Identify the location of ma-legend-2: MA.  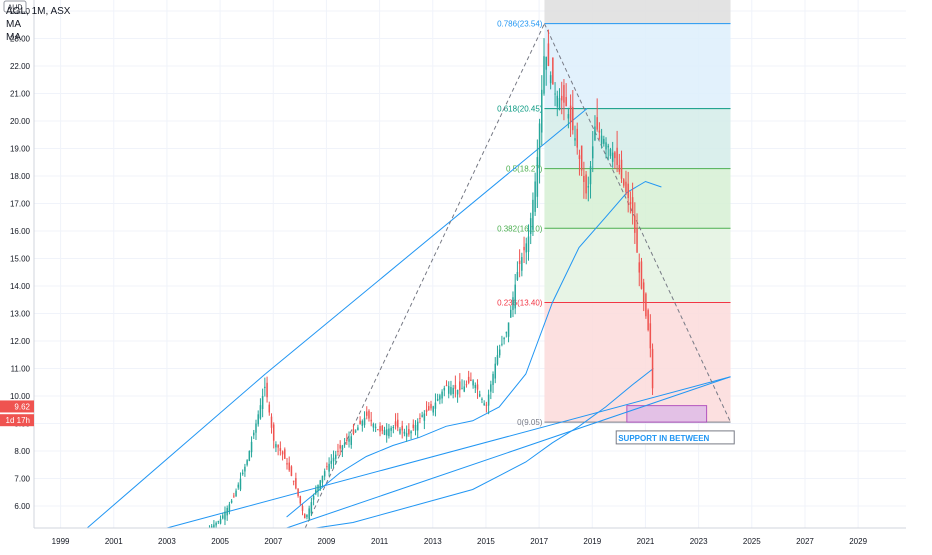
(13, 37).